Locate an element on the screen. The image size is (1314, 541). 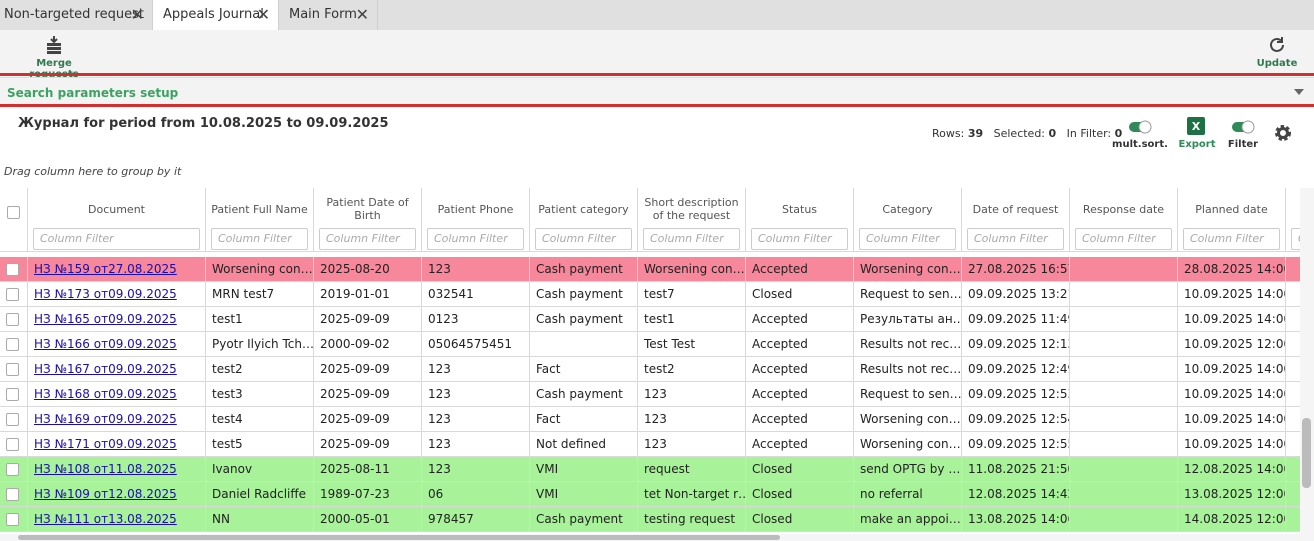
tab: Appeals Journal ✕ is located at coordinates (216, 15).